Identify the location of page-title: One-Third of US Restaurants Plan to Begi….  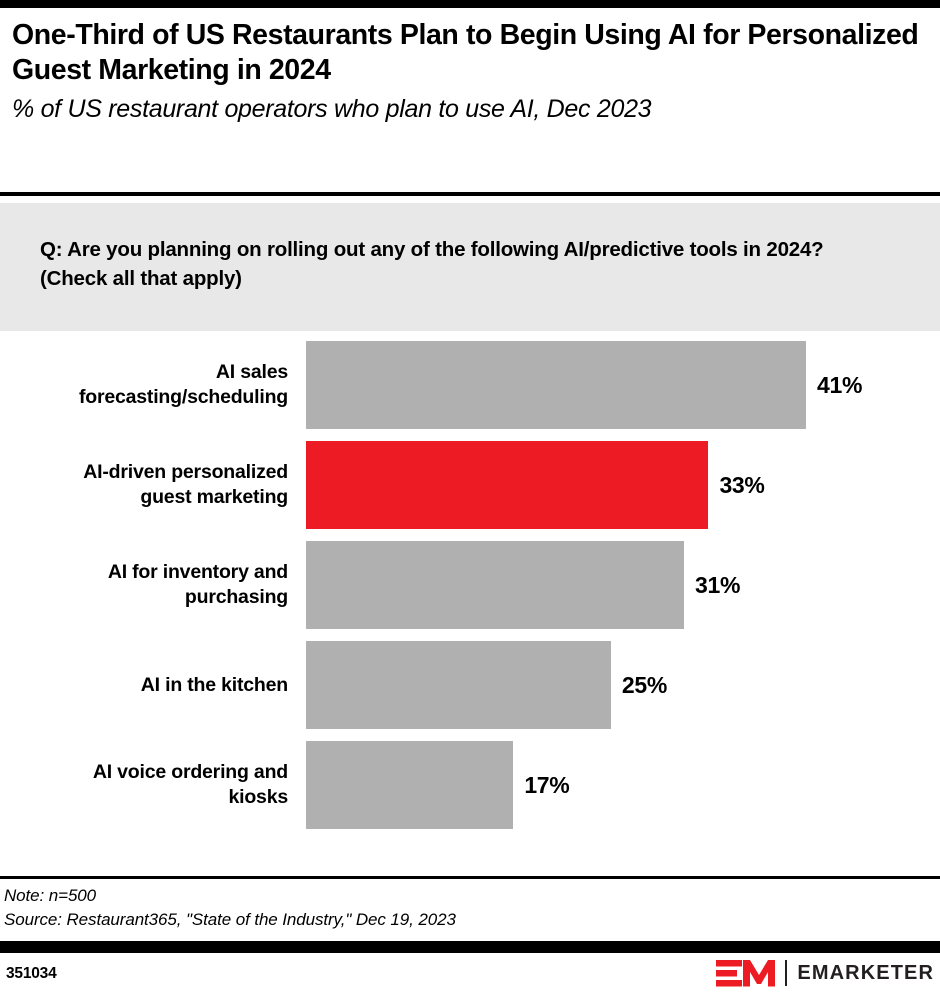
(465, 52).